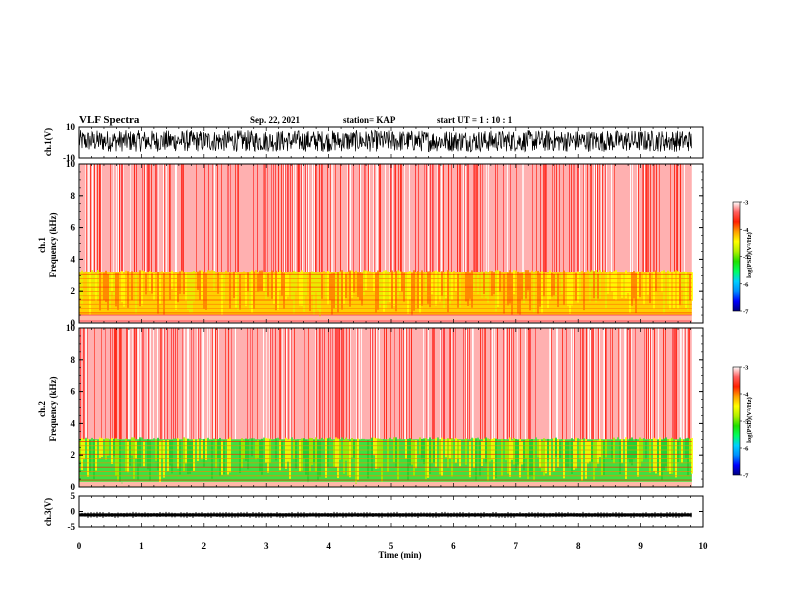 The height and width of the screenshot is (612, 792). What do you see at coordinates (42, 409) in the screenshot?
I see `ch2-spectrogram-ylabel-channel: ch.2` at bounding box center [42, 409].